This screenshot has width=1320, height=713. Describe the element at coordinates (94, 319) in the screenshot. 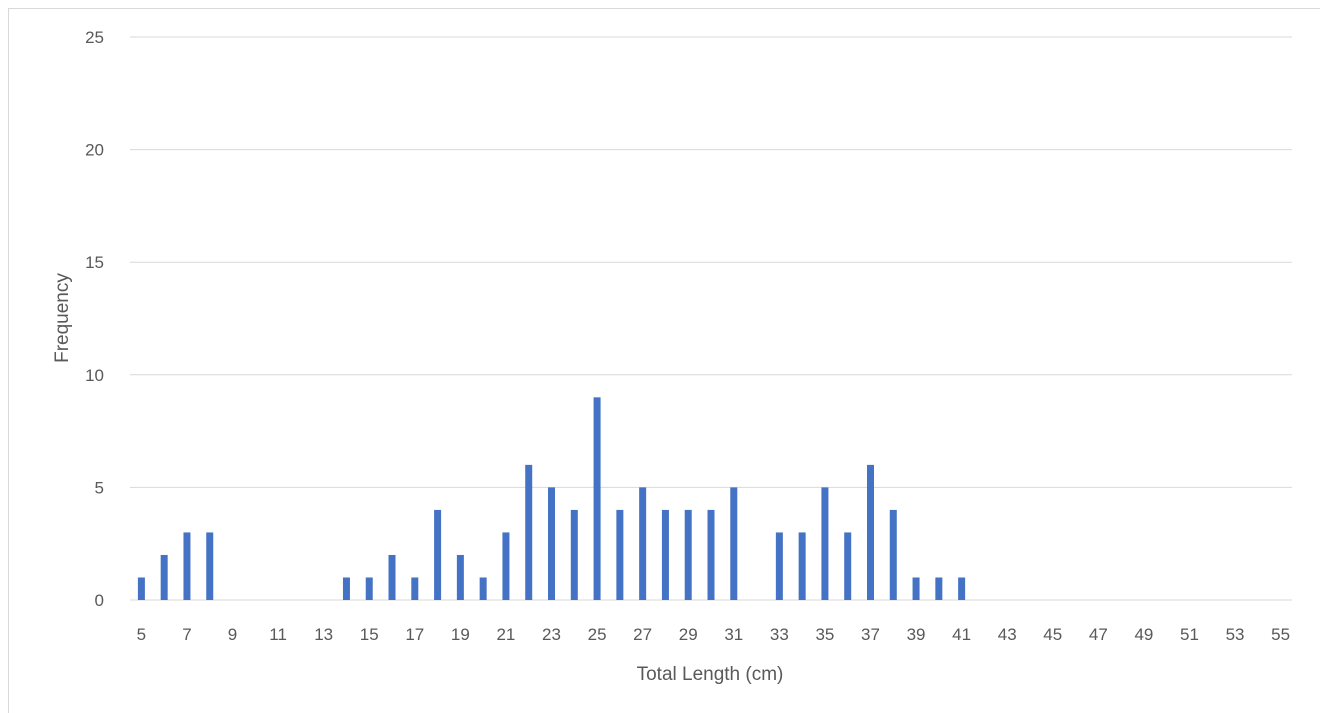

I see `y-axis-ticks: 0 5 10 15 20 25` at that location.